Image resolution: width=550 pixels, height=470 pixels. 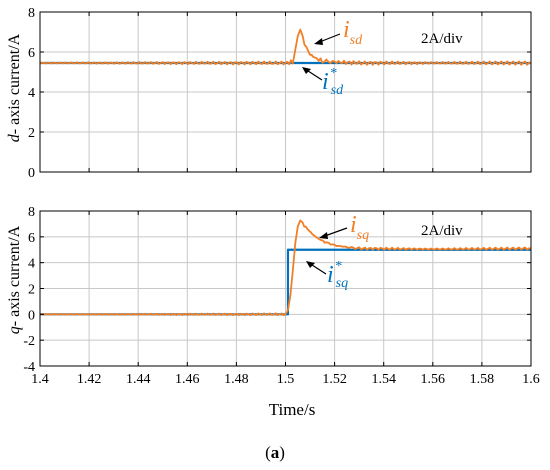 What do you see at coordinates (363, 235) in the screenshot?
I see `bottom-measured-subscript: sq` at bounding box center [363, 235].